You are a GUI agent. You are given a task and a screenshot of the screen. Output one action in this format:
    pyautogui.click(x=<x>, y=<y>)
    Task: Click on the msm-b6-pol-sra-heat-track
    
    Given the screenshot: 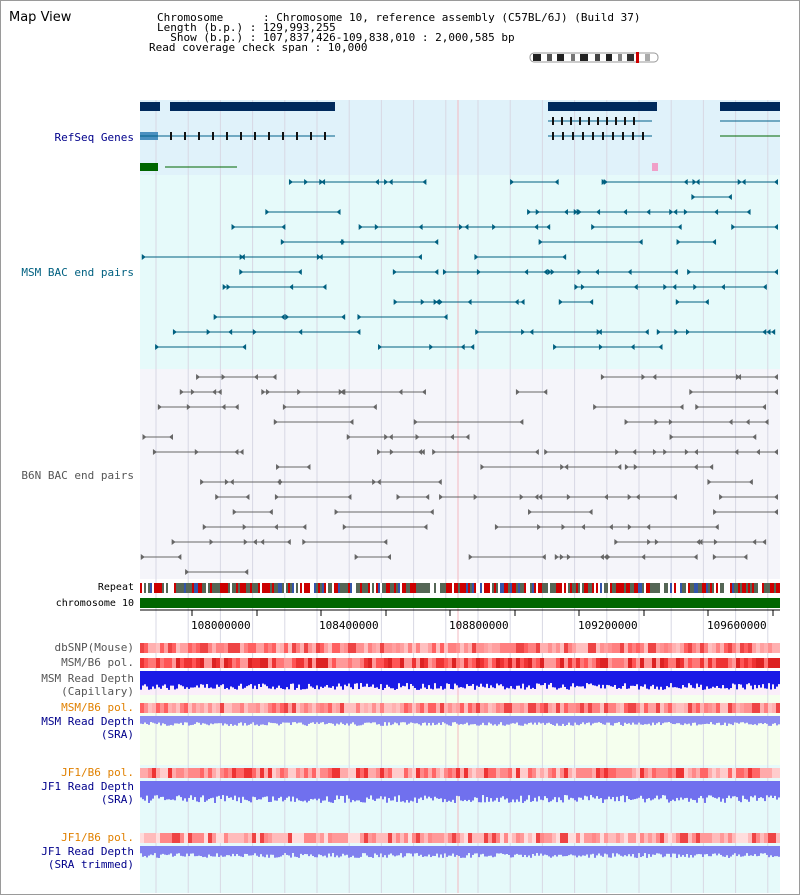 What is the action you would take?
    pyautogui.click(x=460, y=708)
    